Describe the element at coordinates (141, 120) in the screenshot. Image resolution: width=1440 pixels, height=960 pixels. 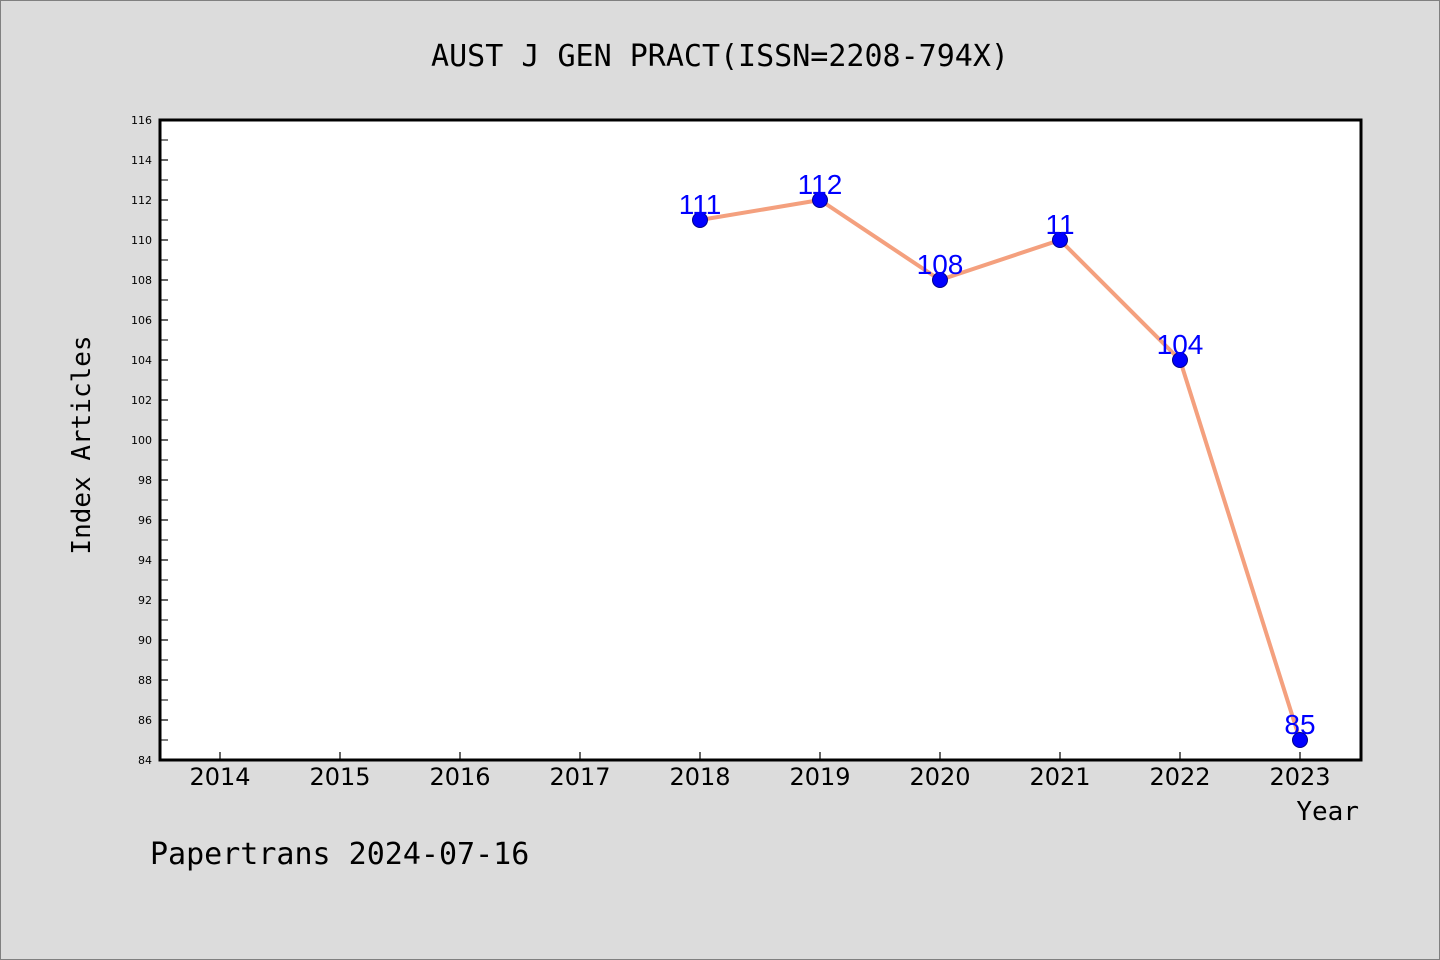
I see `y-tick-label: 116` at that location.